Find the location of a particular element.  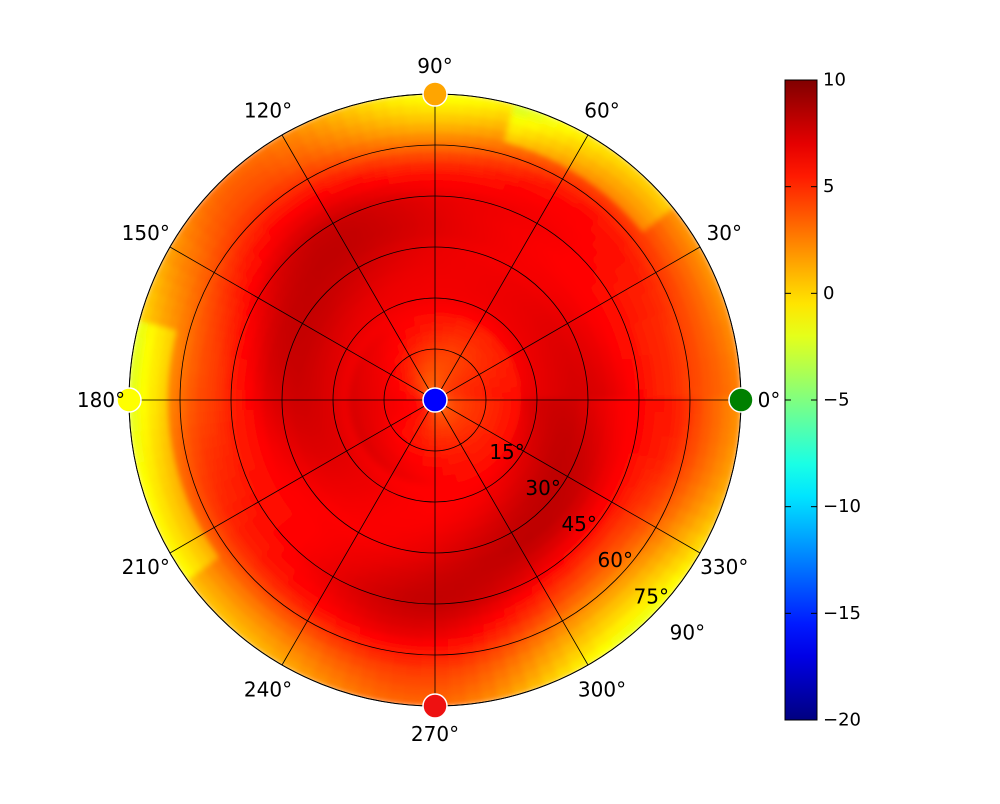

radial-tick-label: 45° is located at coordinates (578, 524).